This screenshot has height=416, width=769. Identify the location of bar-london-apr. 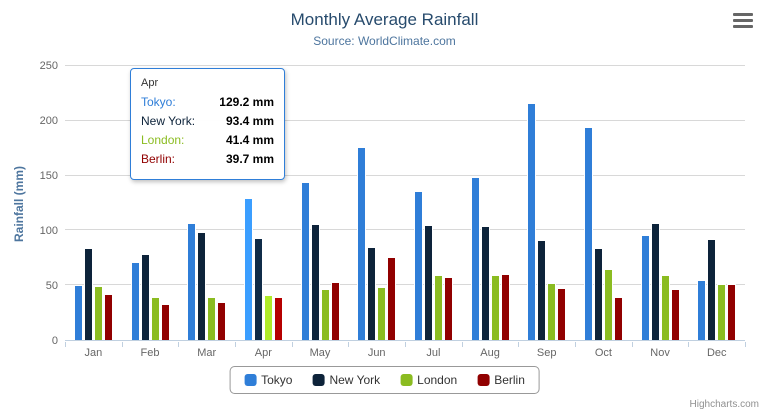
(268, 317).